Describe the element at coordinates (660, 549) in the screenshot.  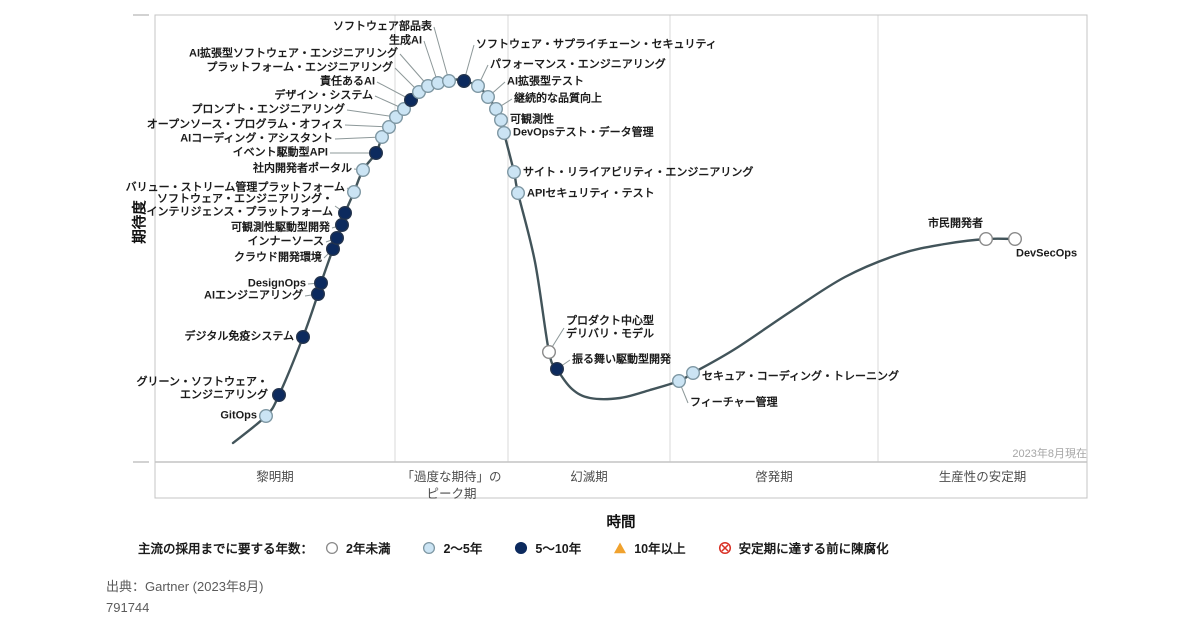
I see `legend-item-label: 10年以上` at that location.